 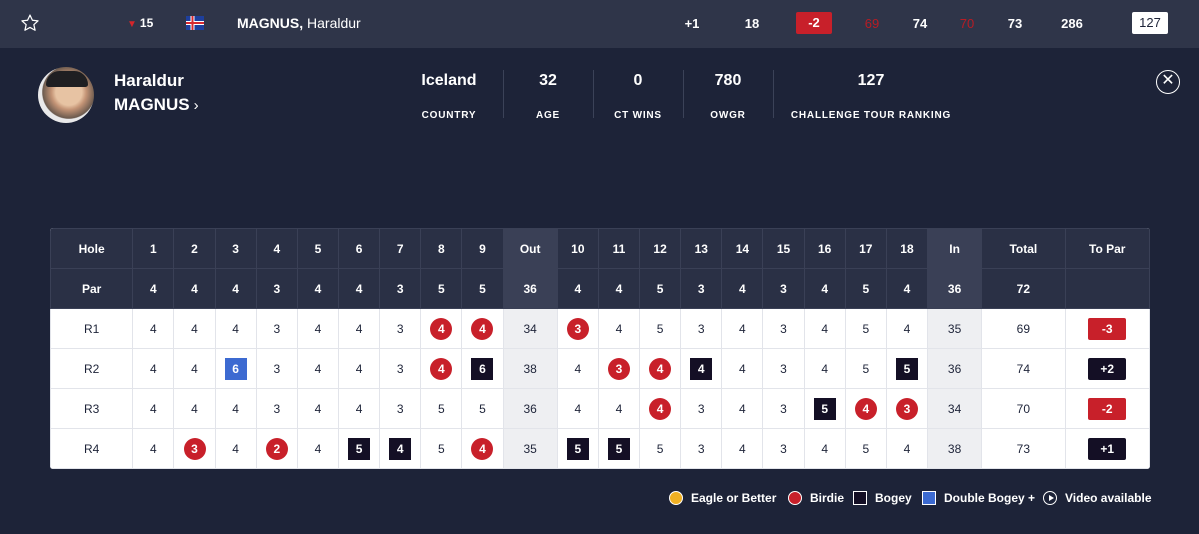 What do you see at coordinates (400, 248) in the screenshot?
I see `table-cell: 7` at bounding box center [400, 248].